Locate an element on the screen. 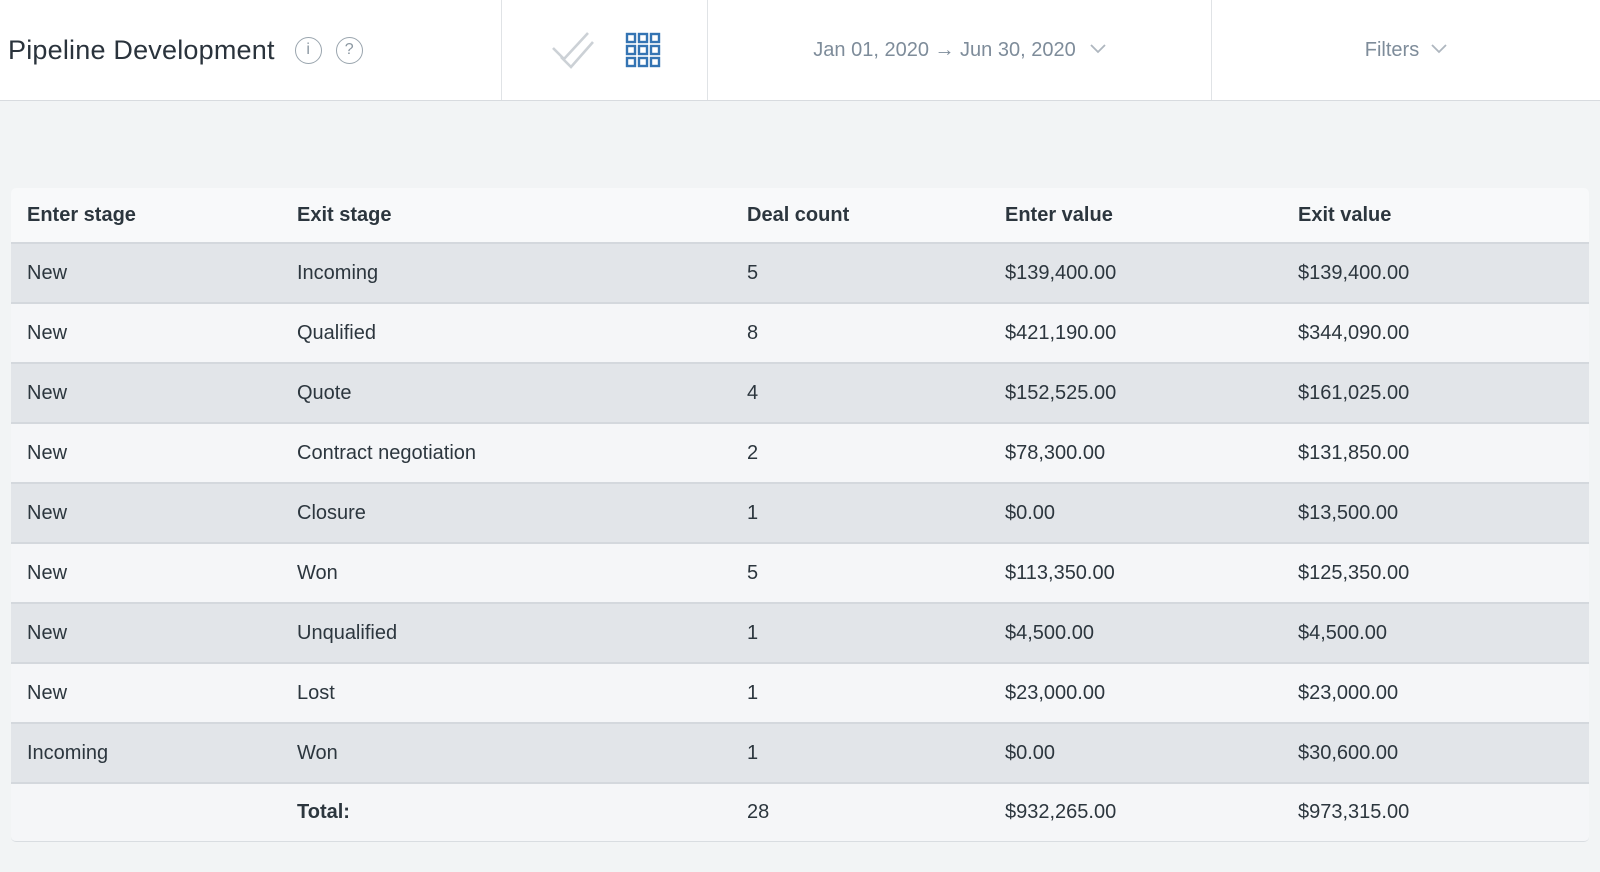 Image resolution: width=1600 pixels, height=872 pixels. table-row: New Lost 1 $23,000.00 $23,000.00 is located at coordinates (800, 692).